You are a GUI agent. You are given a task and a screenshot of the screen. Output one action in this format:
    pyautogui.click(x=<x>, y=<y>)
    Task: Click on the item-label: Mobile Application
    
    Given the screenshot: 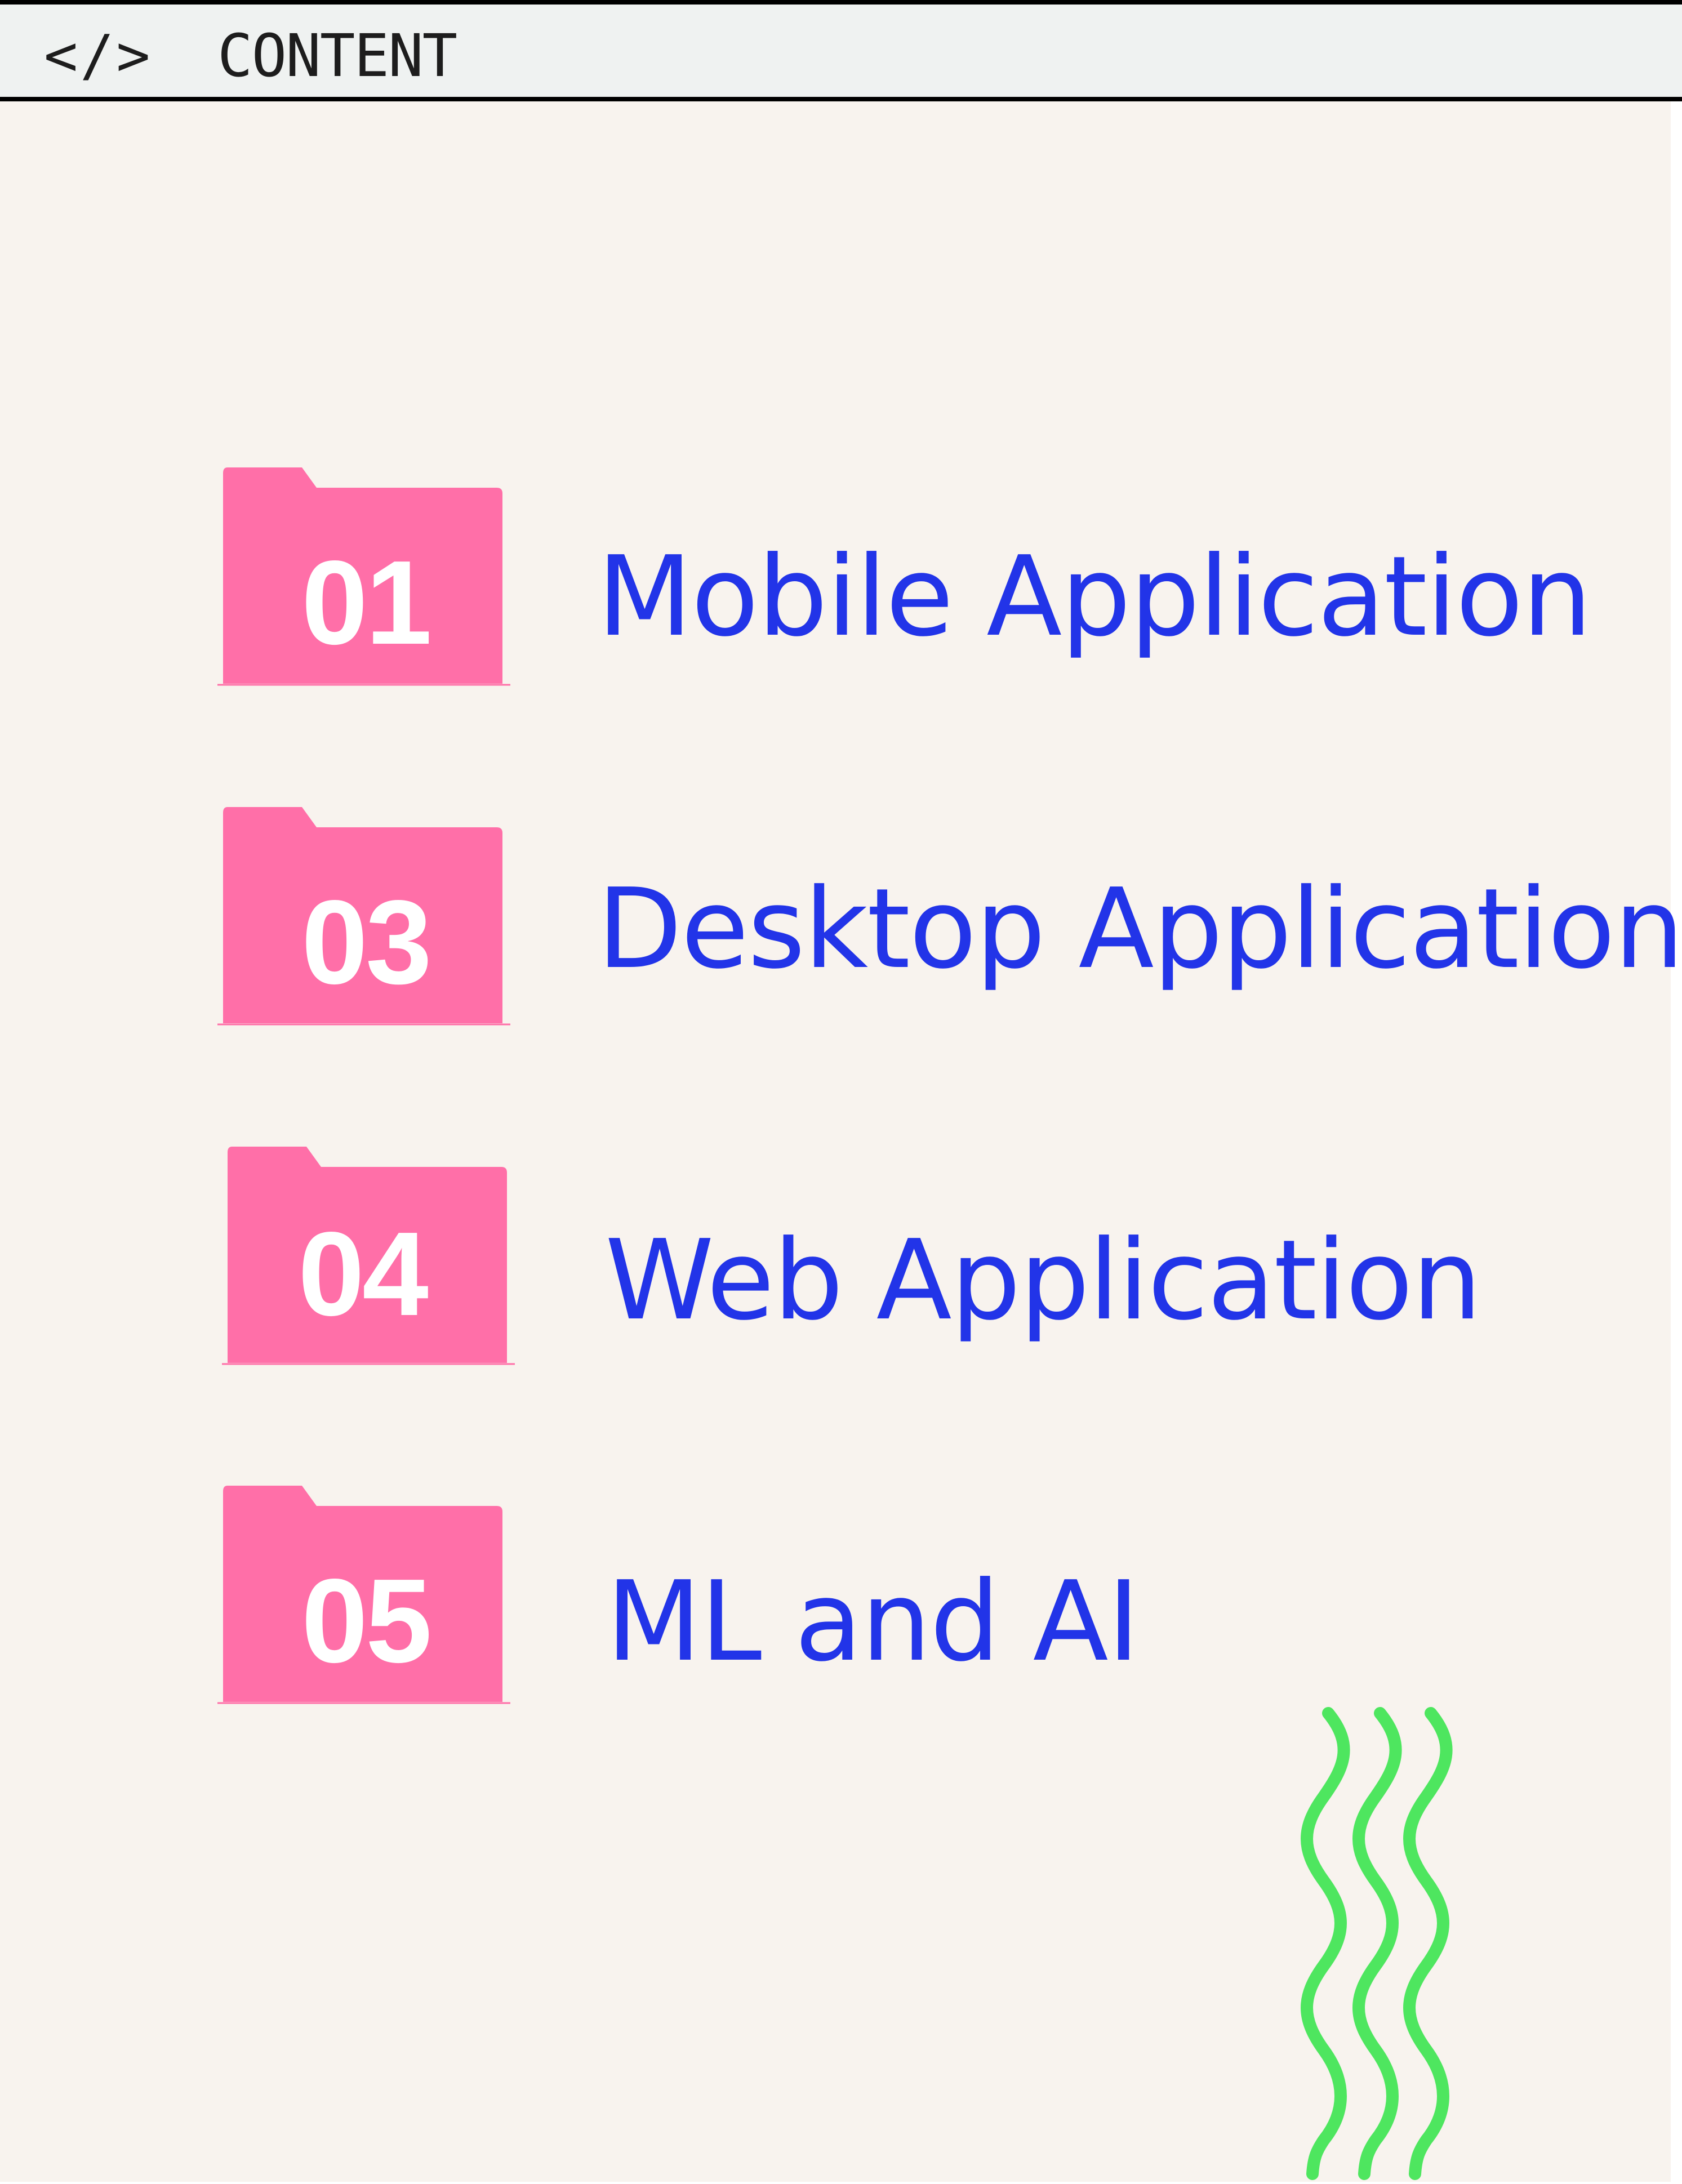 What is the action you would take?
    pyautogui.click(x=1094, y=597)
    